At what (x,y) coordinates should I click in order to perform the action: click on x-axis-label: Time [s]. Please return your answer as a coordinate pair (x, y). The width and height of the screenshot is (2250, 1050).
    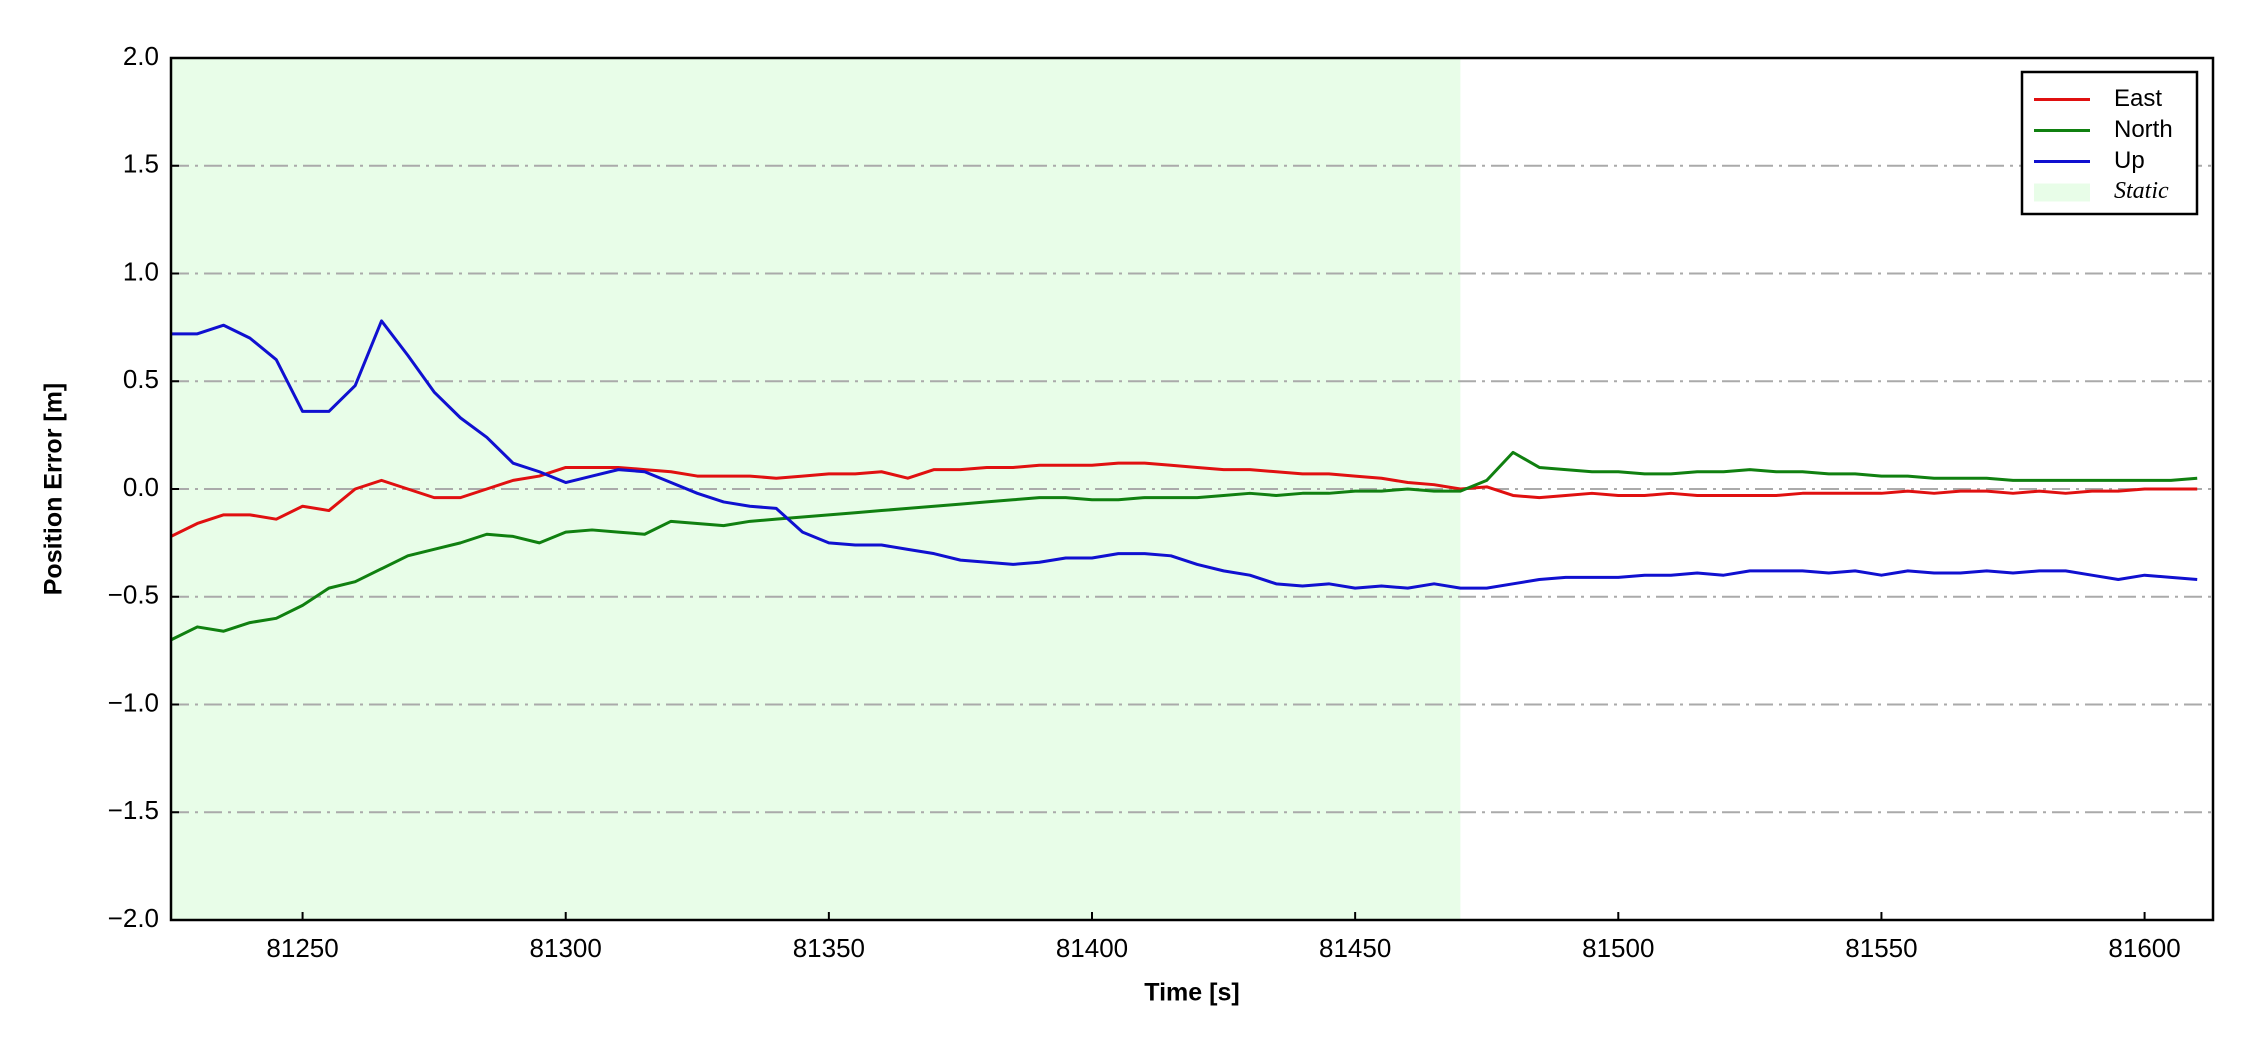
    Looking at the image, I should click on (1191, 993).